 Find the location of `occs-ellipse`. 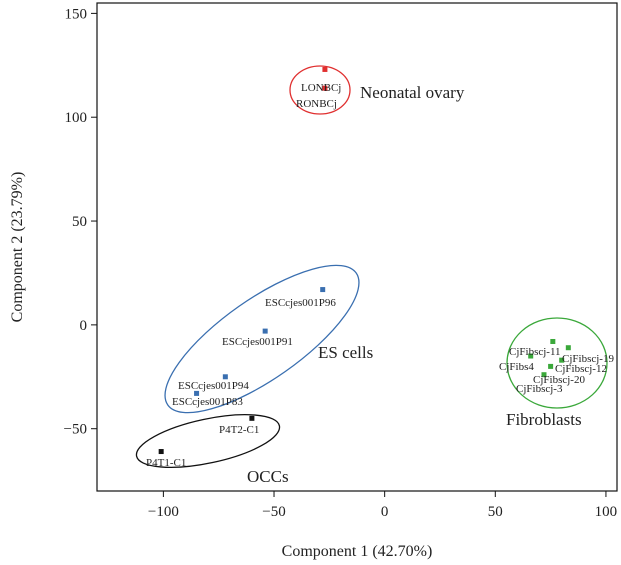

occs-ellipse is located at coordinates (208, 441).